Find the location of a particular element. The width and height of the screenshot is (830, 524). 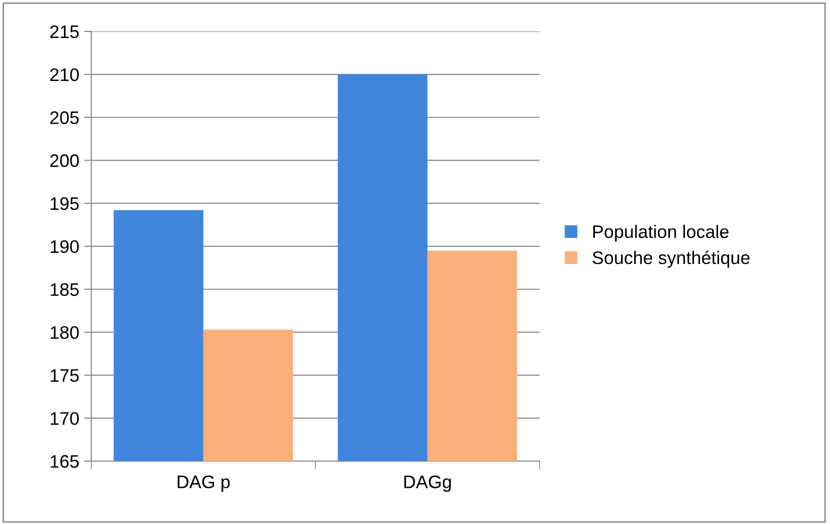

x-tick-label: DAG p is located at coordinates (204, 483).